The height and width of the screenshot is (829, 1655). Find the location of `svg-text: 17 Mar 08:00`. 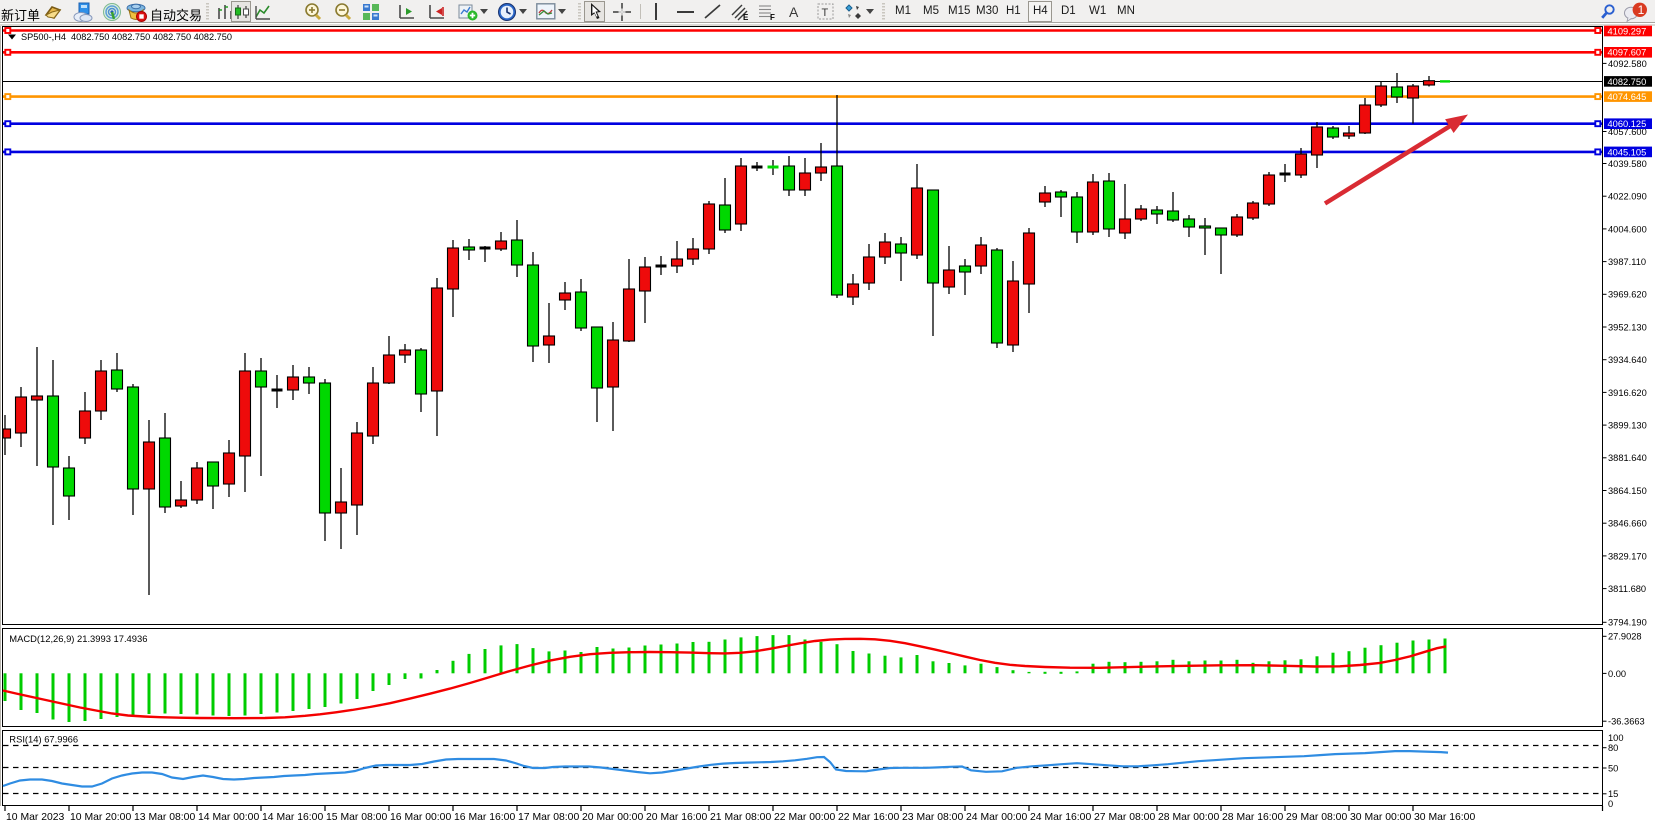

svg-text: 17 Mar 08:00 is located at coordinates (548, 817).